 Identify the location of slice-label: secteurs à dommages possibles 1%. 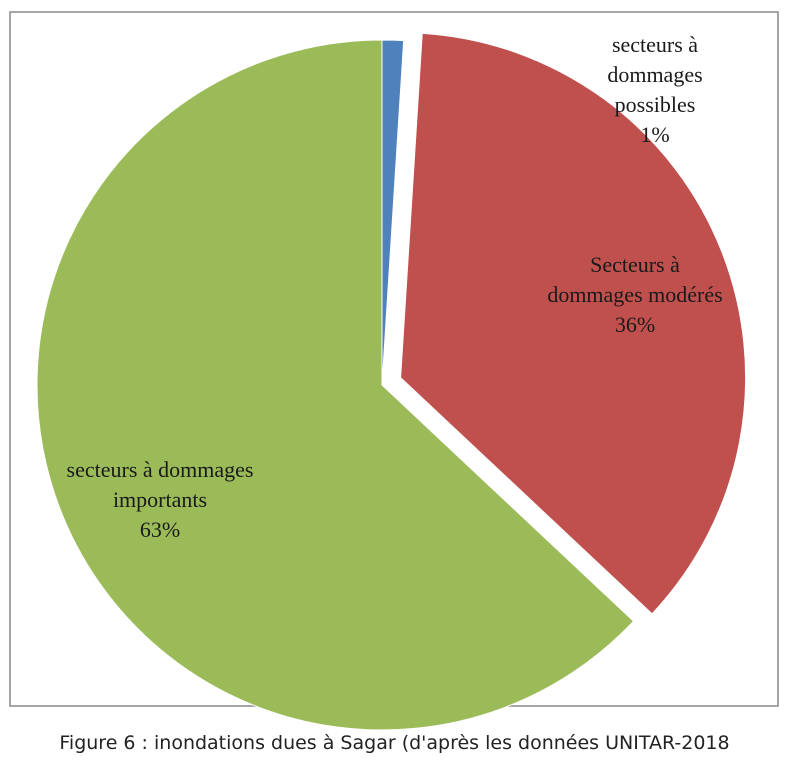
(655, 90).